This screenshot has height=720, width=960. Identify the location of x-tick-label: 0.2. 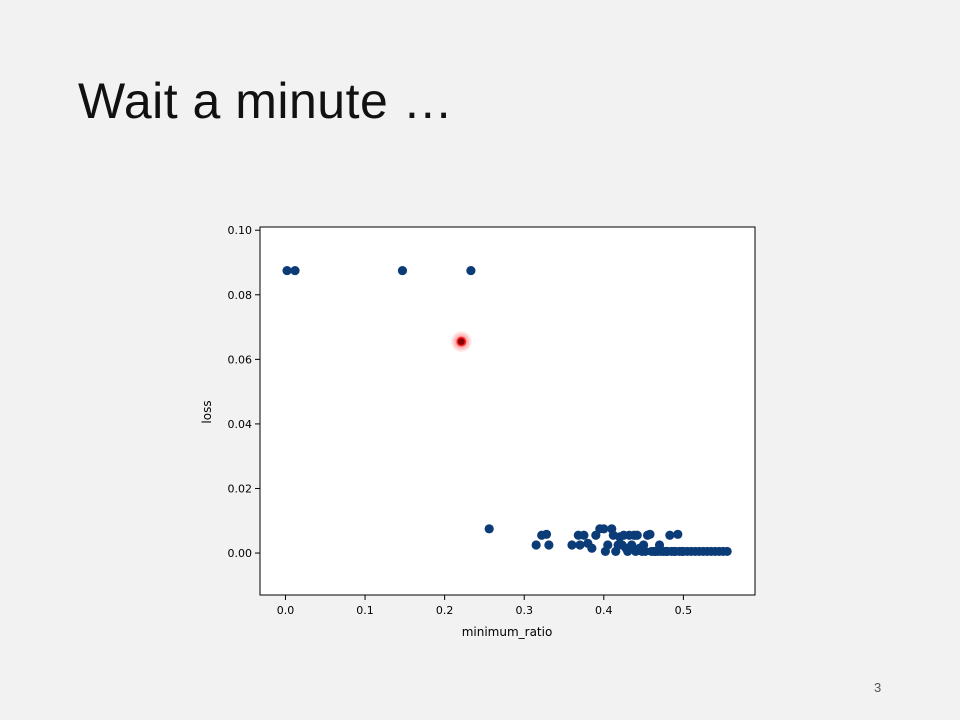
(445, 610).